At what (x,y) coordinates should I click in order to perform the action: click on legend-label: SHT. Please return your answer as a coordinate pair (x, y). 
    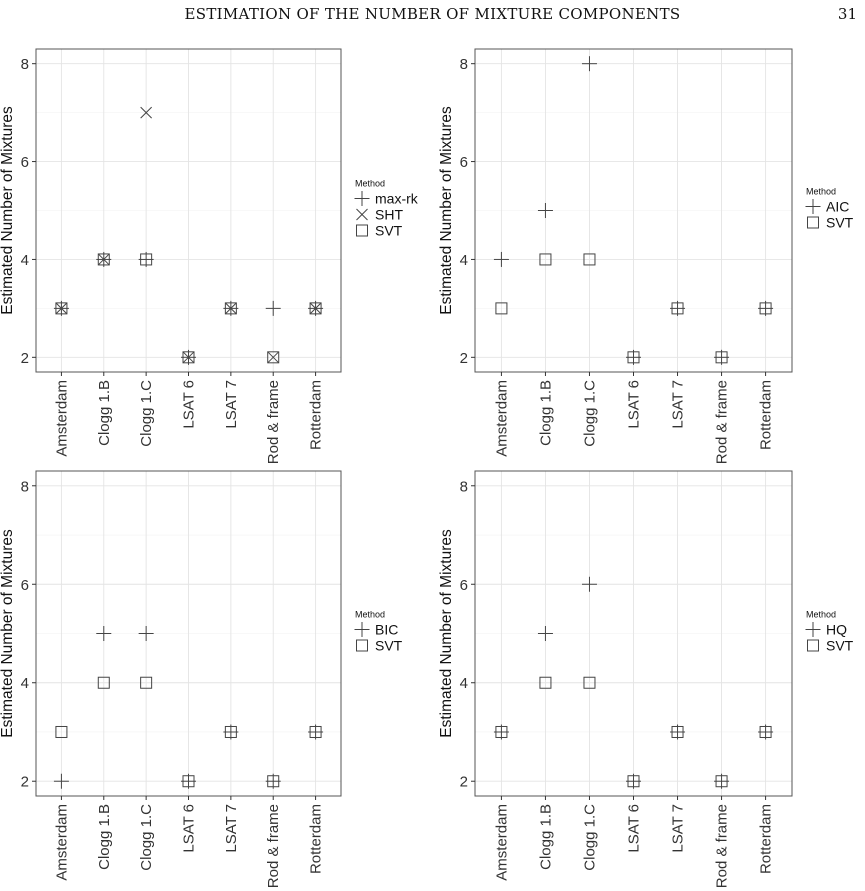
    Looking at the image, I should click on (389, 215).